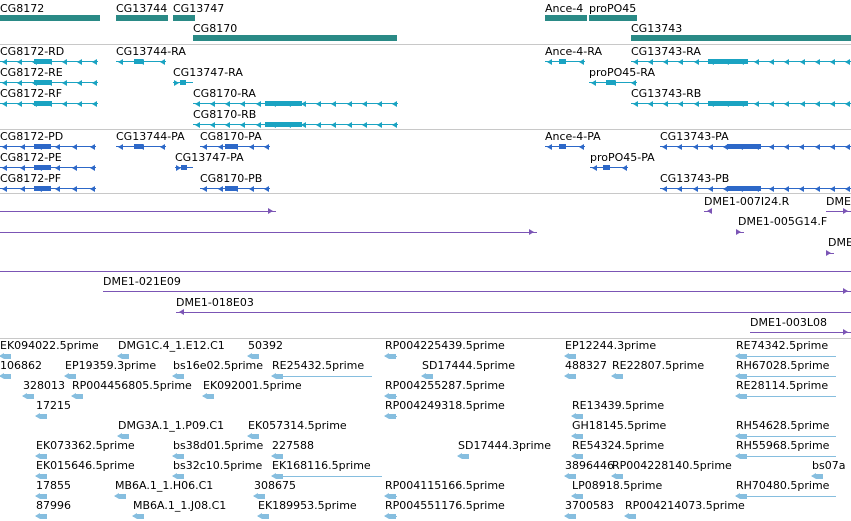 Image resolution: width=851 pixels, height=521 pixels. Describe the element at coordinates (142, 8) in the screenshot. I see `feature-label: CG13744` at that location.